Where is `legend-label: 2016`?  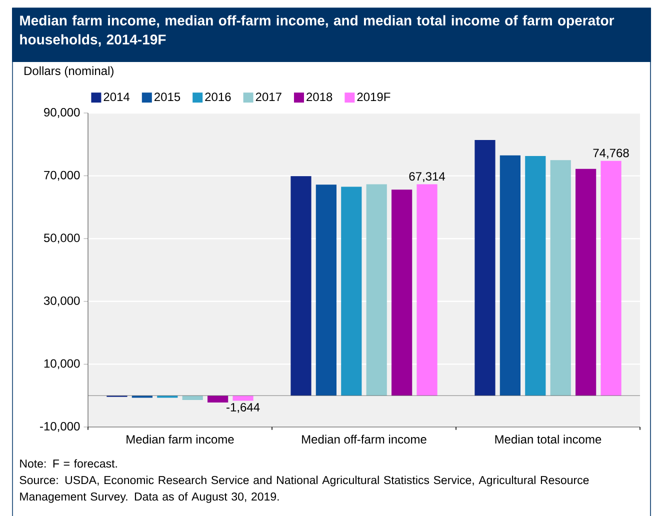
legend-label: 2016 is located at coordinates (218, 97).